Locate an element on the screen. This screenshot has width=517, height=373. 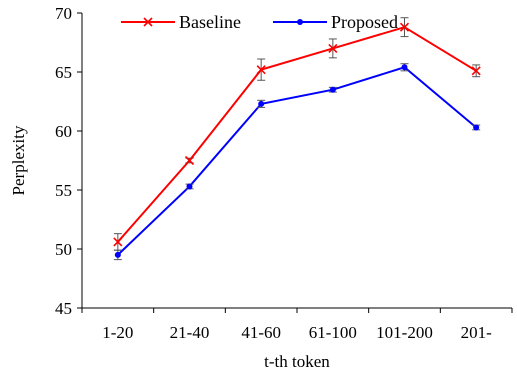
x-tick-label: 101-200 is located at coordinates (404, 332).